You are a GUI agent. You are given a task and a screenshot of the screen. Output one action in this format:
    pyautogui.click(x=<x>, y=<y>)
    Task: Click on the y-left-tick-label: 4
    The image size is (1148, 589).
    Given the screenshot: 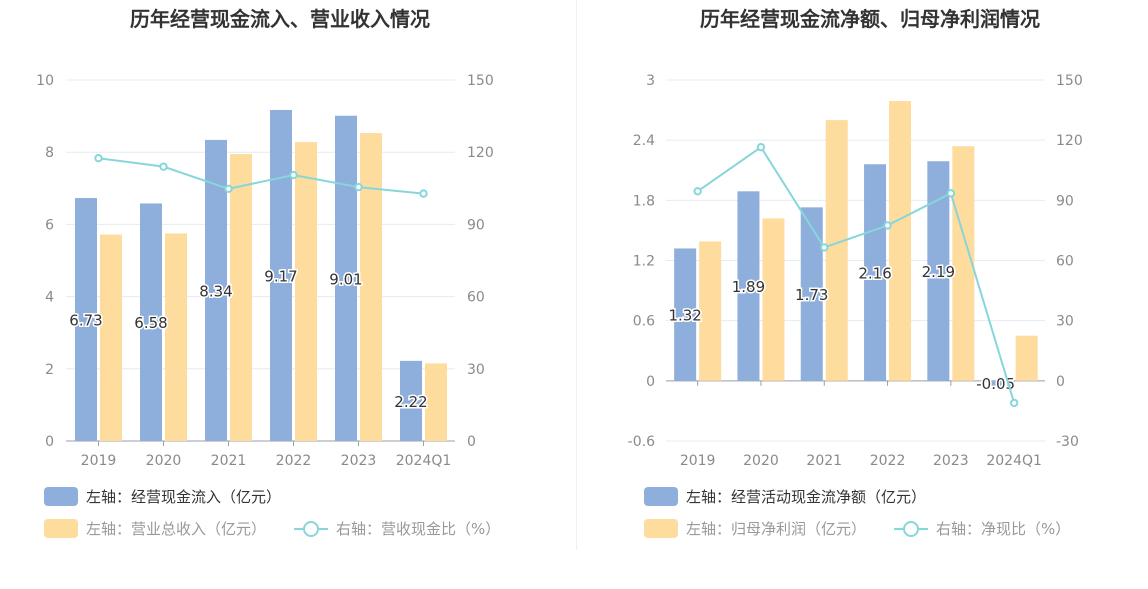 What is the action you would take?
    pyautogui.click(x=49, y=298)
    